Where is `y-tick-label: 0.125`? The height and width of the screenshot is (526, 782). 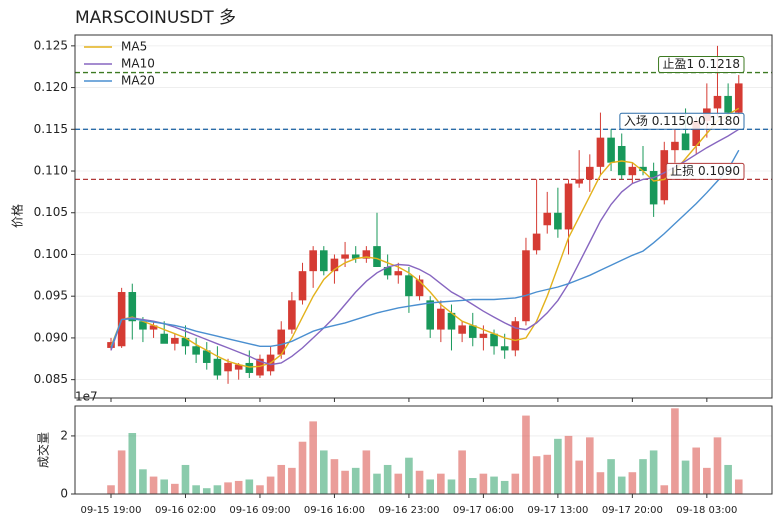 y-tick-label: 0.125 is located at coordinates (51, 45).